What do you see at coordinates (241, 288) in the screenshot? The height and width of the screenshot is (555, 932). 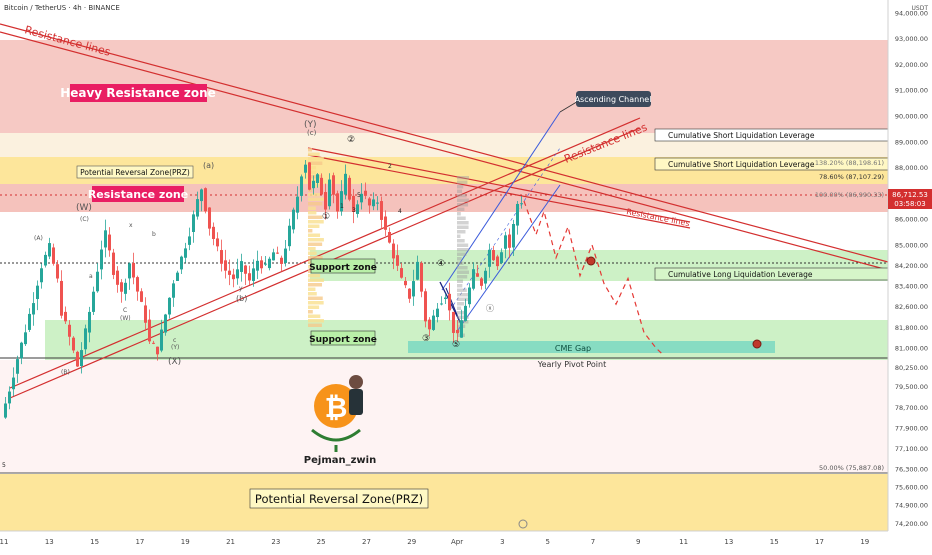 I see `svg-text: y` at bounding box center [241, 288].